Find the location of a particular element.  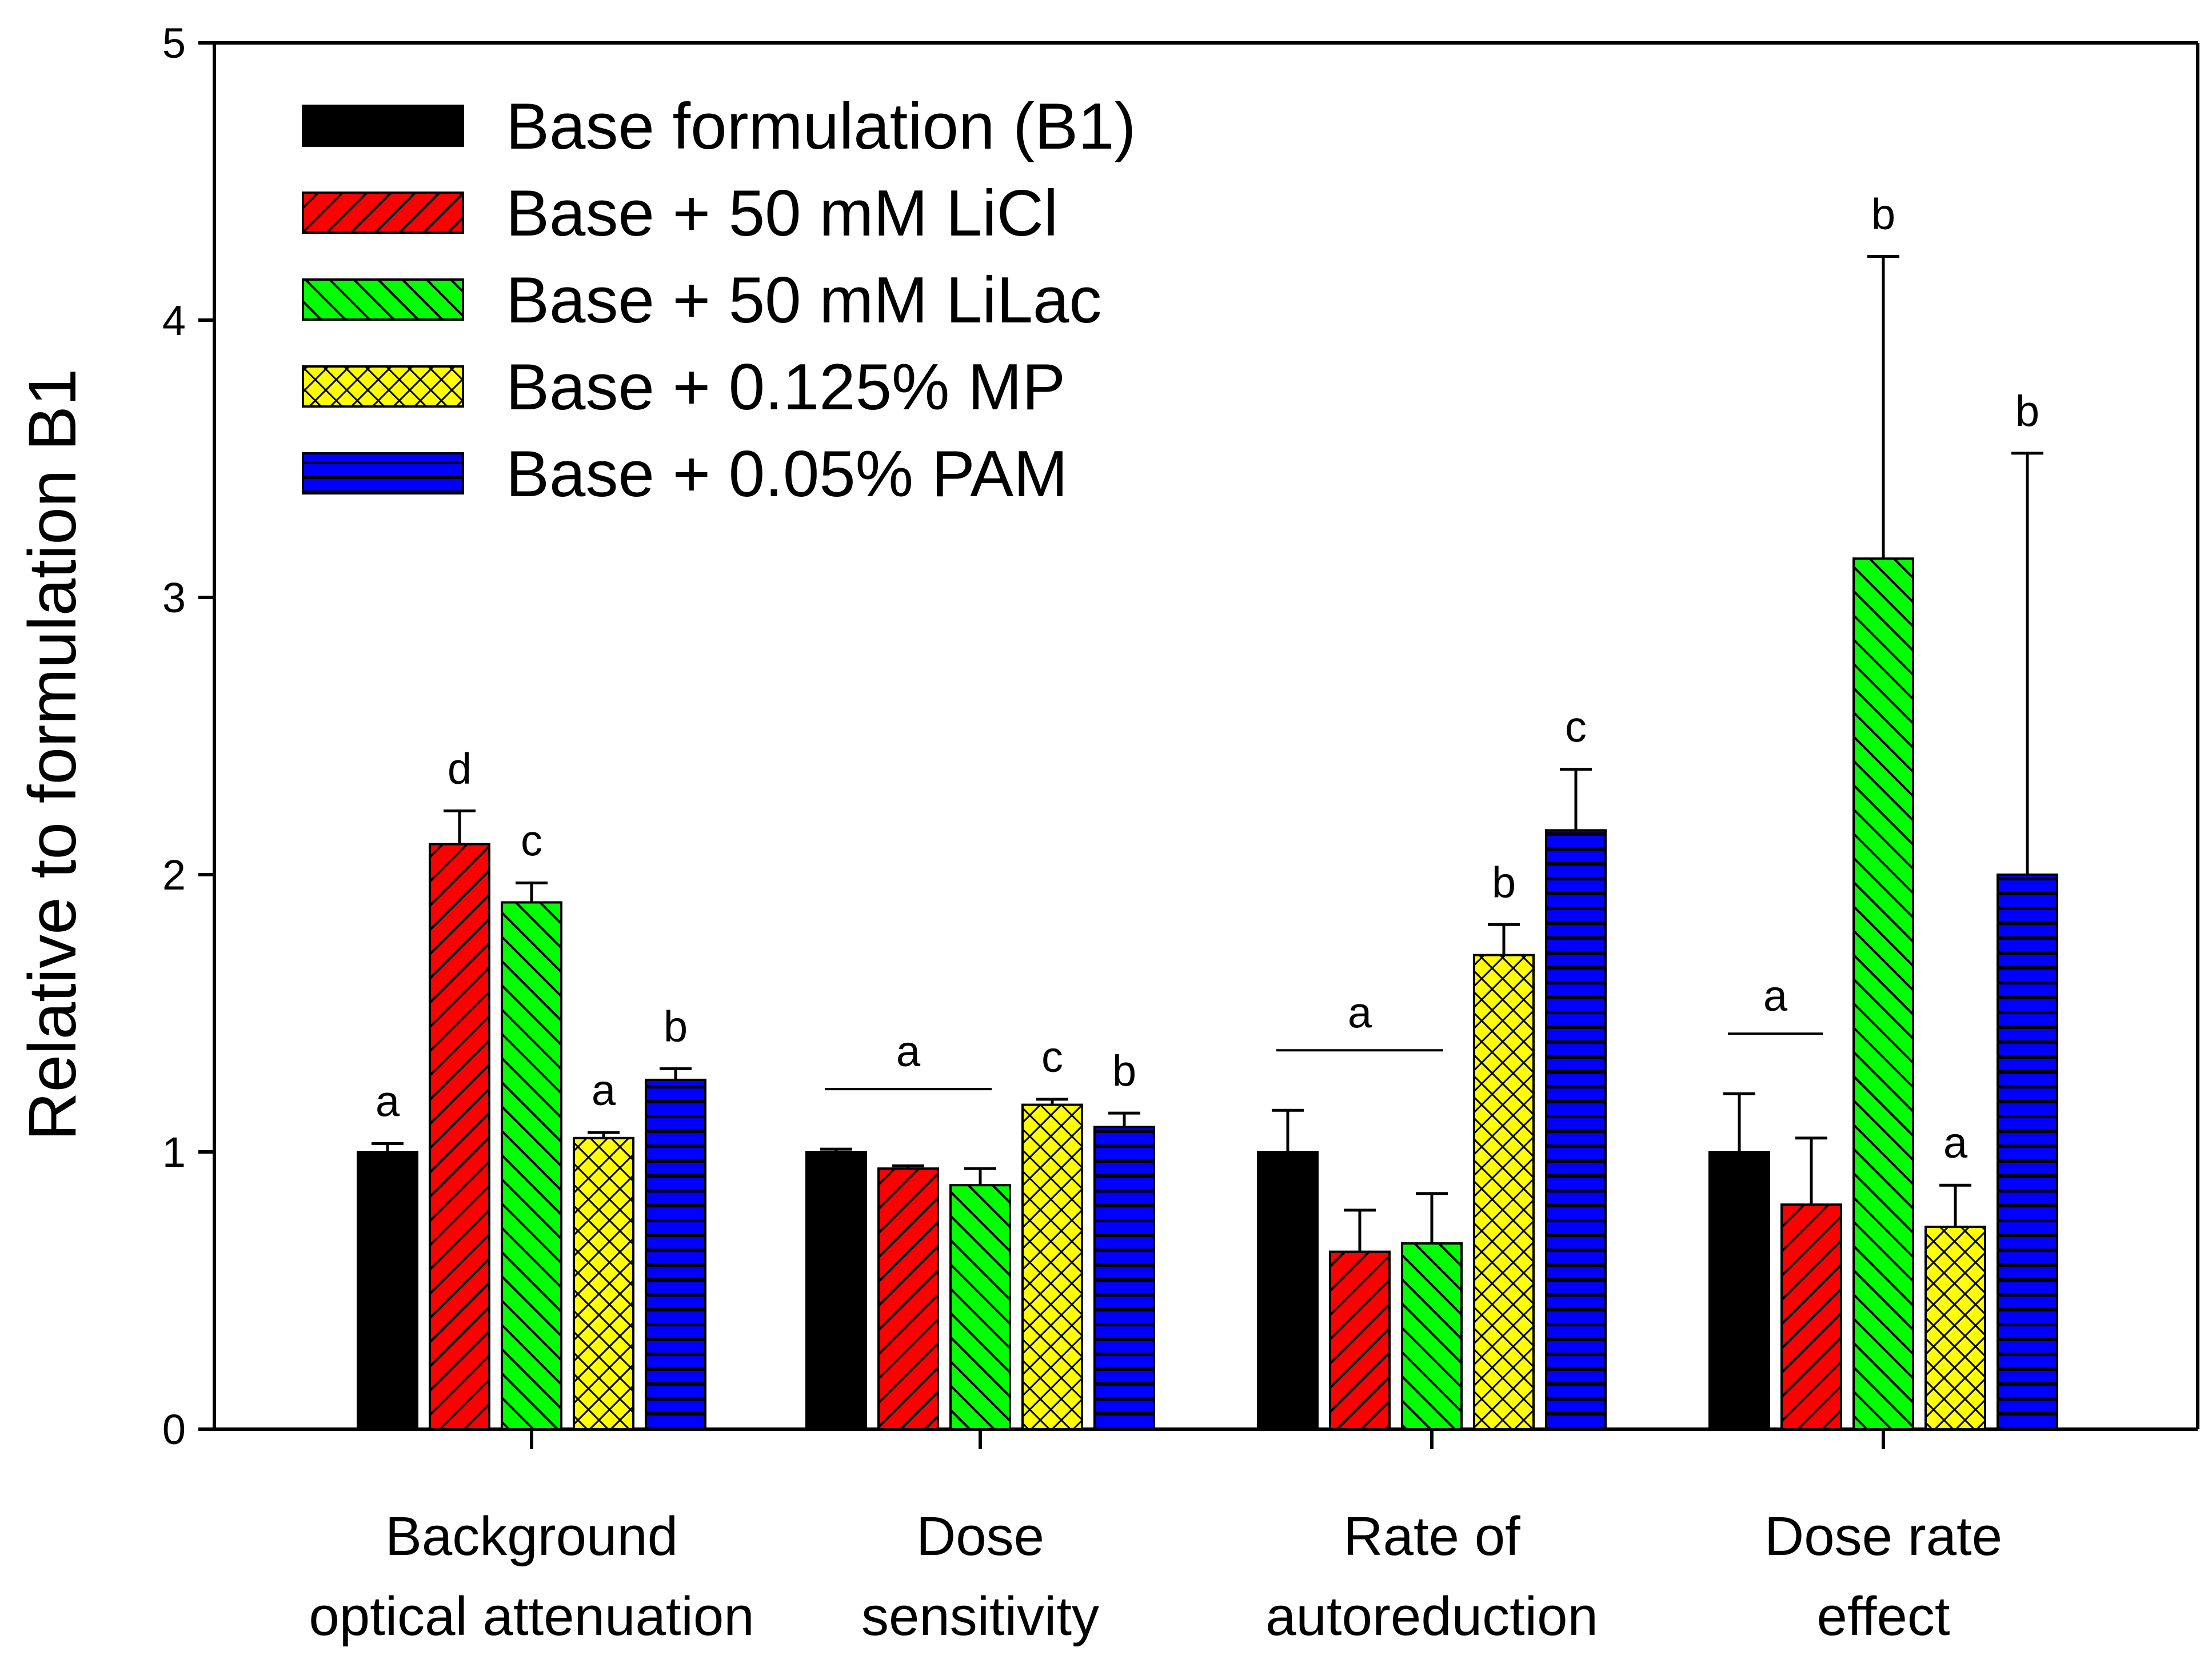

legend-label: Base + 50 mM LiCl is located at coordinates (782, 213).